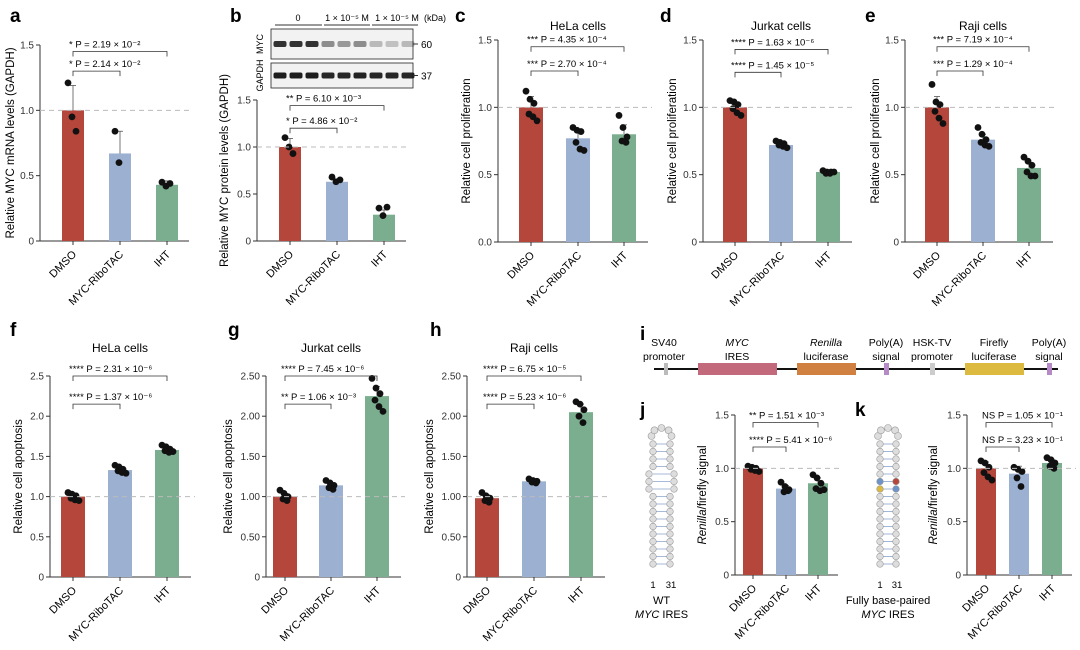 The height and width of the screenshot is (650, 1080). What do you see at coordinates (15, 16) in the screenshot?
I see `panel-letter-a: a` at bounding box center [15, 16].